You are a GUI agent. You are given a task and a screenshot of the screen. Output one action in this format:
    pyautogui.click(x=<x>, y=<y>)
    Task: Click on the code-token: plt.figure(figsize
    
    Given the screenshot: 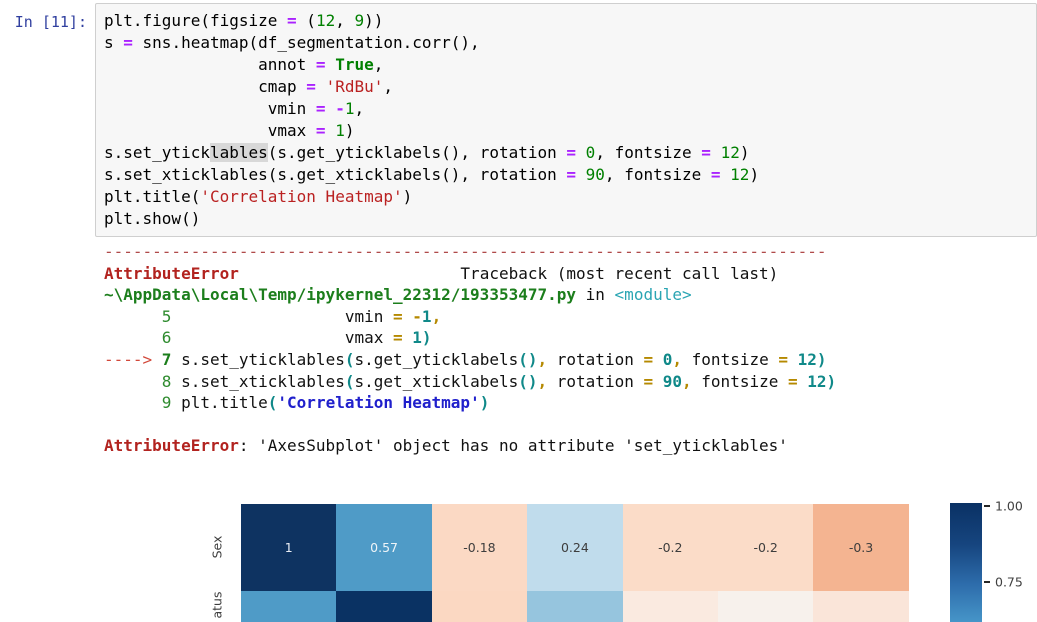 What is the action you would take?
    pyautogui.click(x=196, y=20)
    